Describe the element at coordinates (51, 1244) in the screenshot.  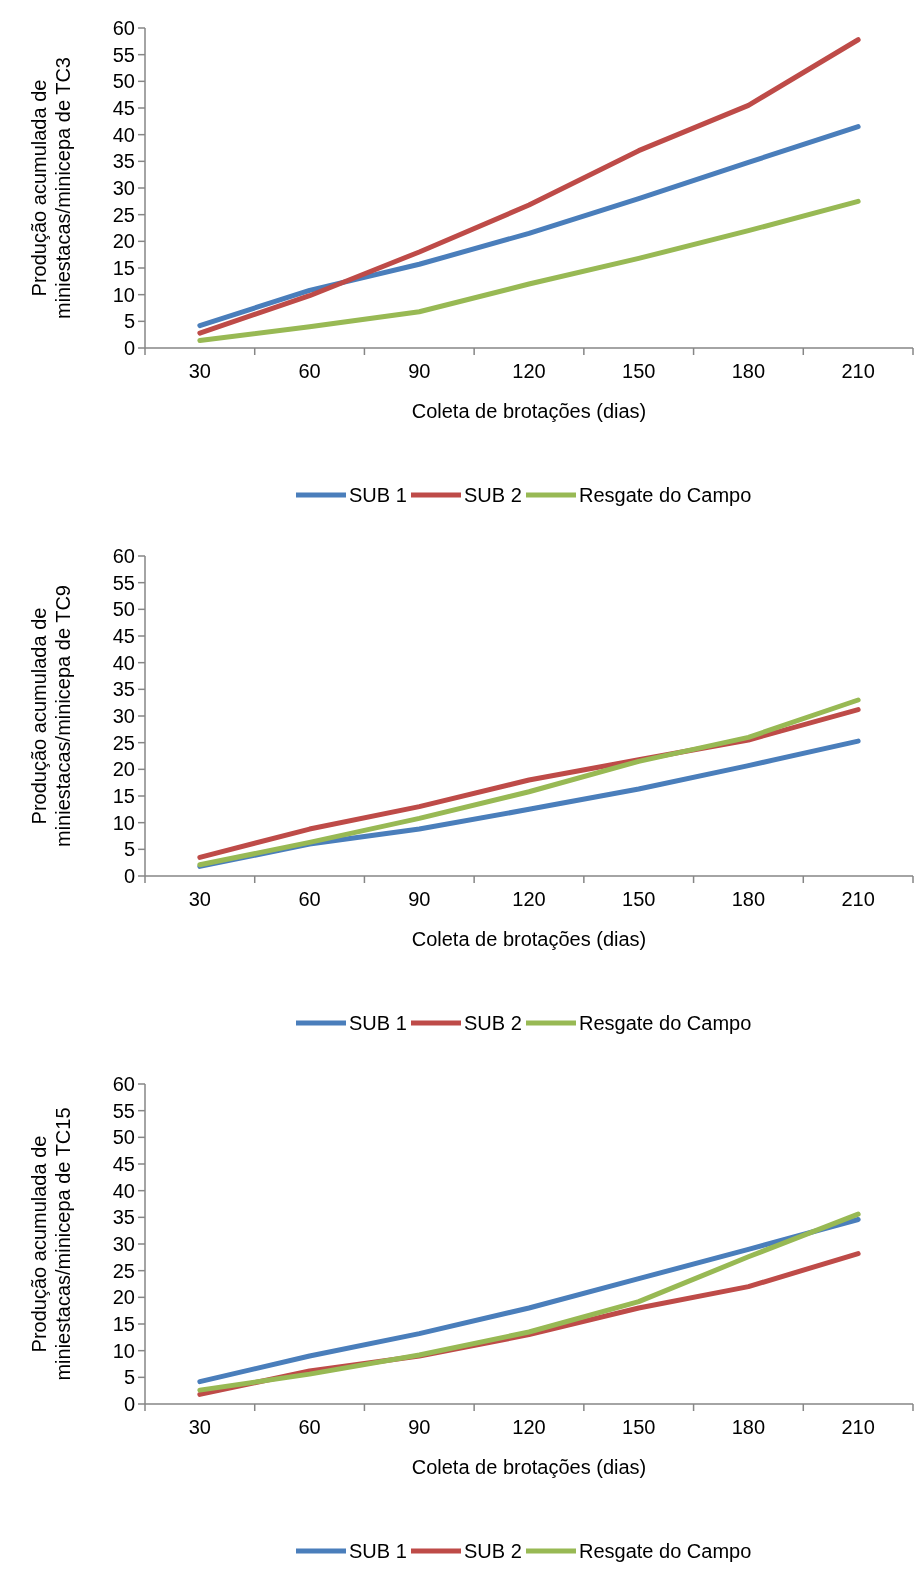
I see `y-axis-title: Produção acumulada de miniestacas/minicepa de TC15` at that location.